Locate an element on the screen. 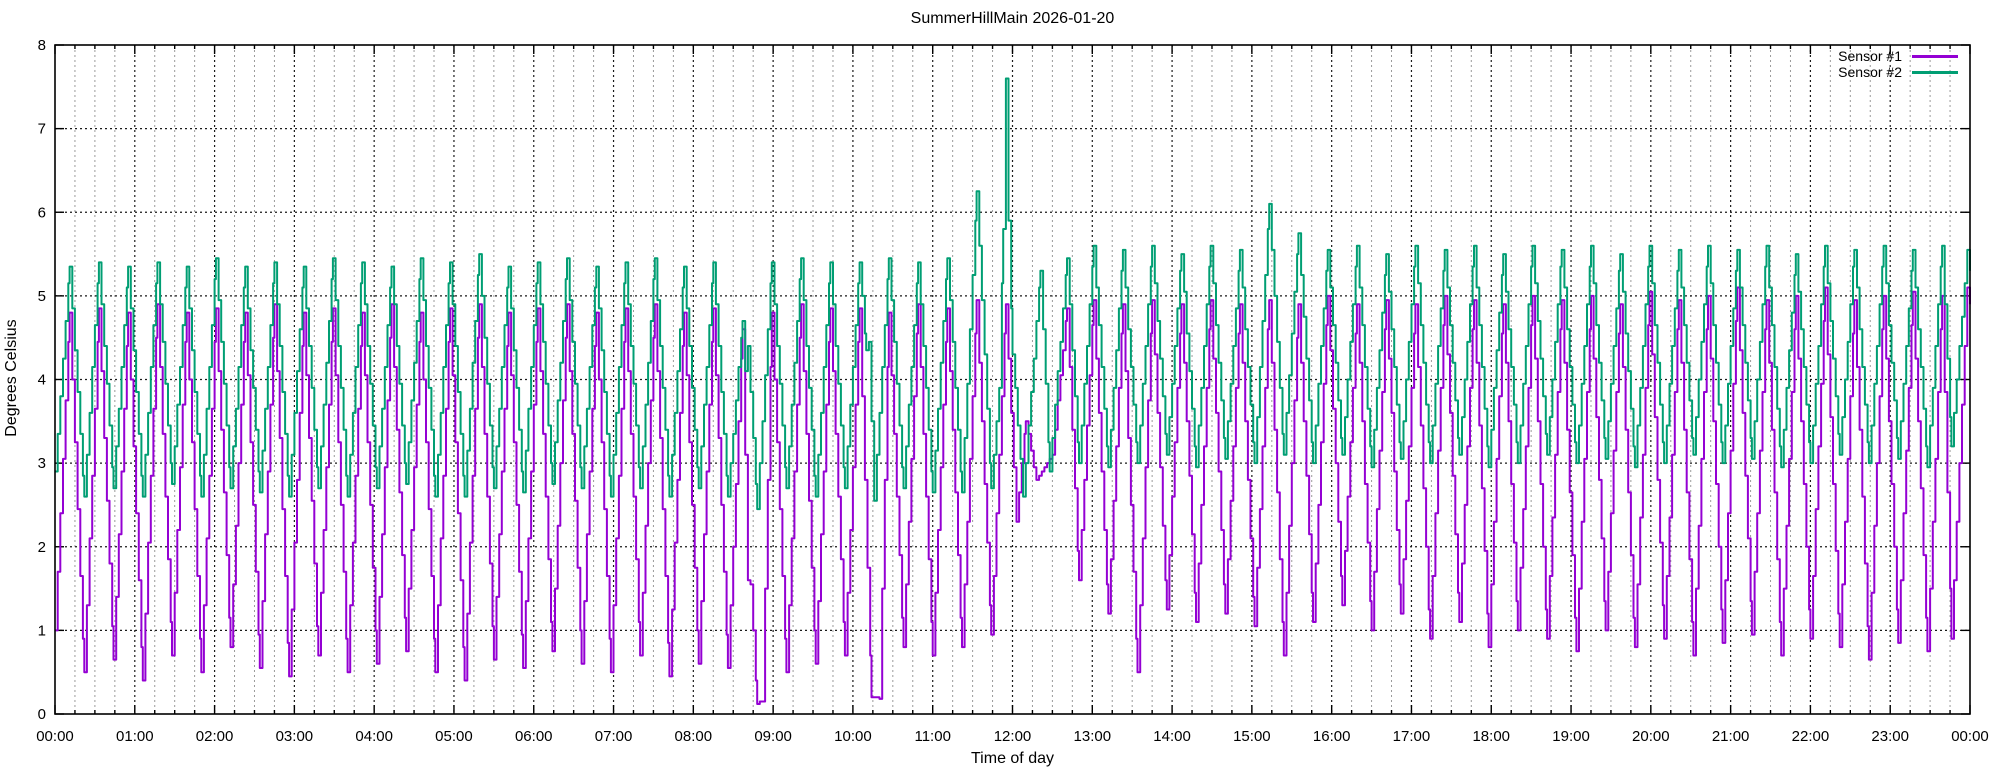 The width and height of the screenshot is (2000, 768). y-tick-label: 0 is located at coordinates (42, 714).